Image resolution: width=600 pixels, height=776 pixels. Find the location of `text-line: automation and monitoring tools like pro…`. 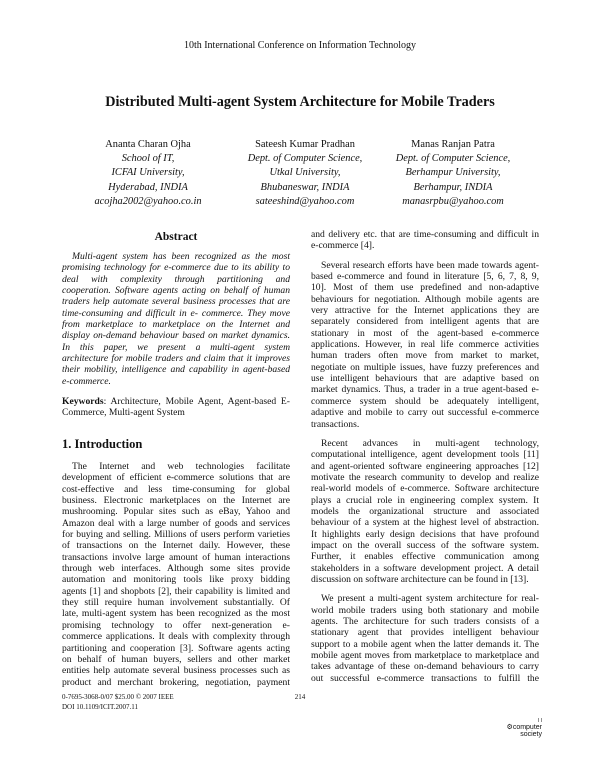

text-line: automation and monitoring tools like pro… is located at coordinates (176, 580).